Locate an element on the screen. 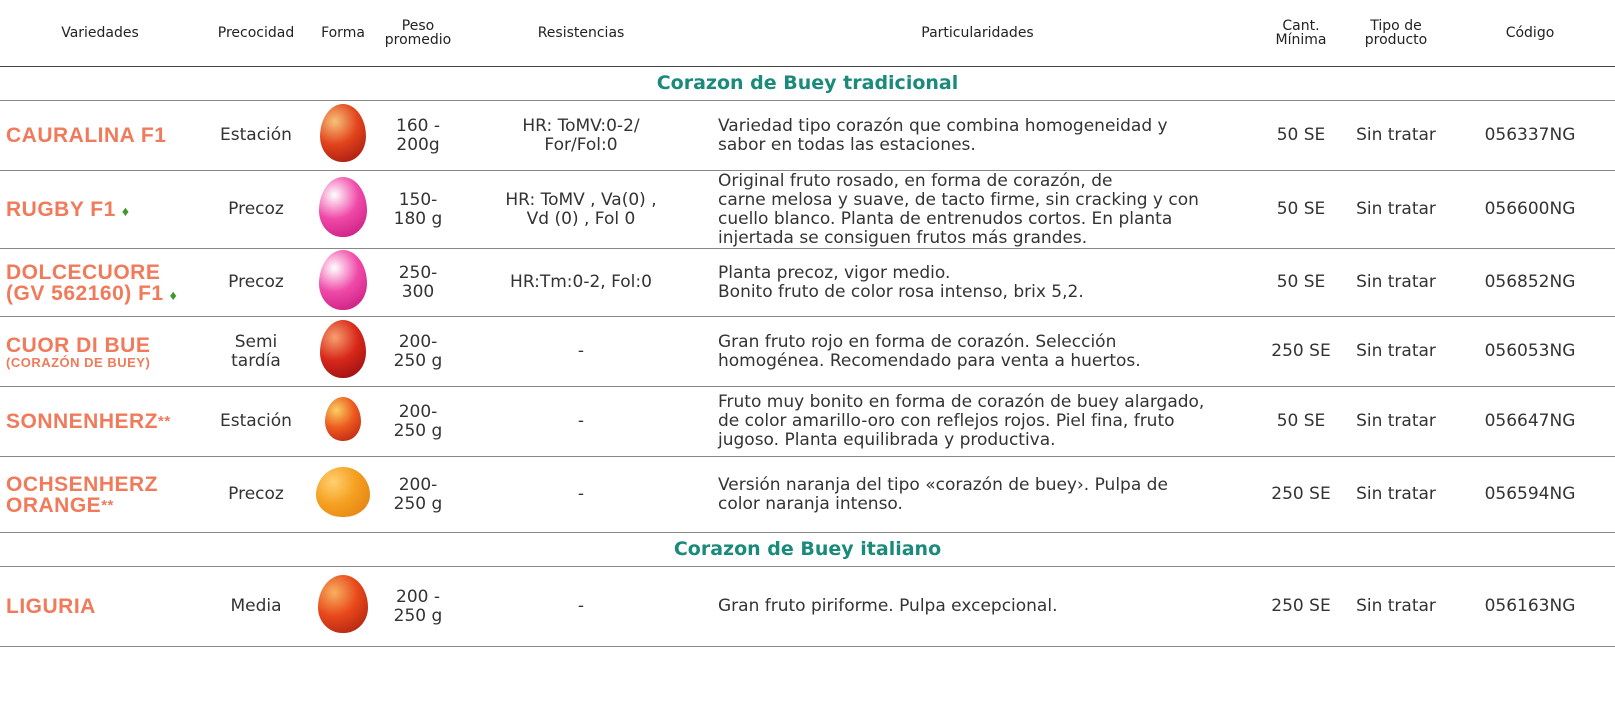 The width and height of the screenshot is (1615, 727). variety-name: CAURALINA F1 is located at coordinates (86, 135).